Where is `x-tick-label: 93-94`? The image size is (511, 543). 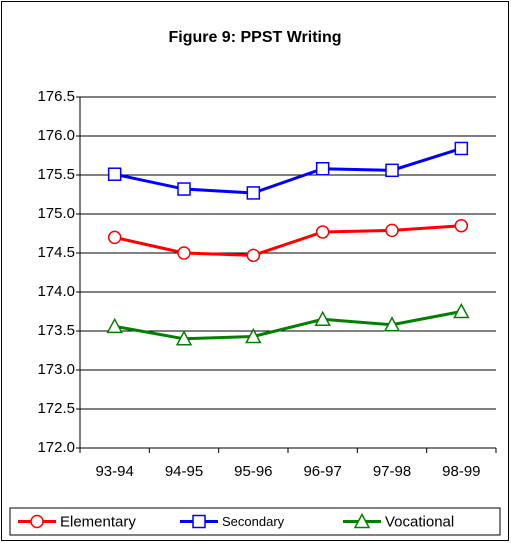 x-tick-label: 93-94 is located at coordinates (114, 471).